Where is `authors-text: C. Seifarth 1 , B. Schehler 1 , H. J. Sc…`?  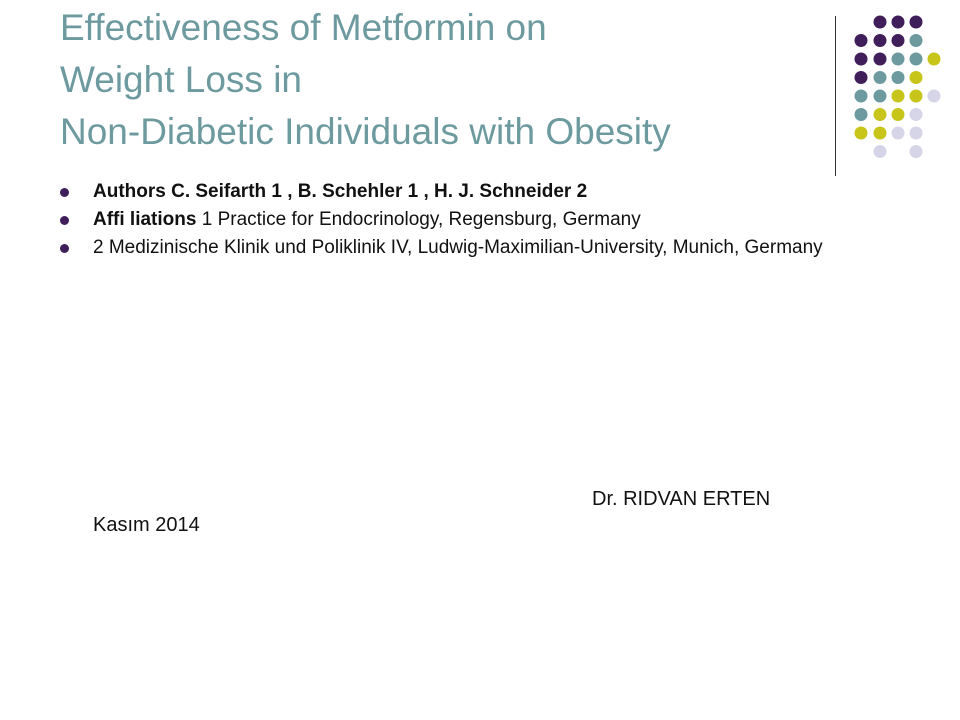
authors-text: C. Seifarth 1 , B. Schehler 1 , H. J. Sc… is located at coordinates (376, 191).